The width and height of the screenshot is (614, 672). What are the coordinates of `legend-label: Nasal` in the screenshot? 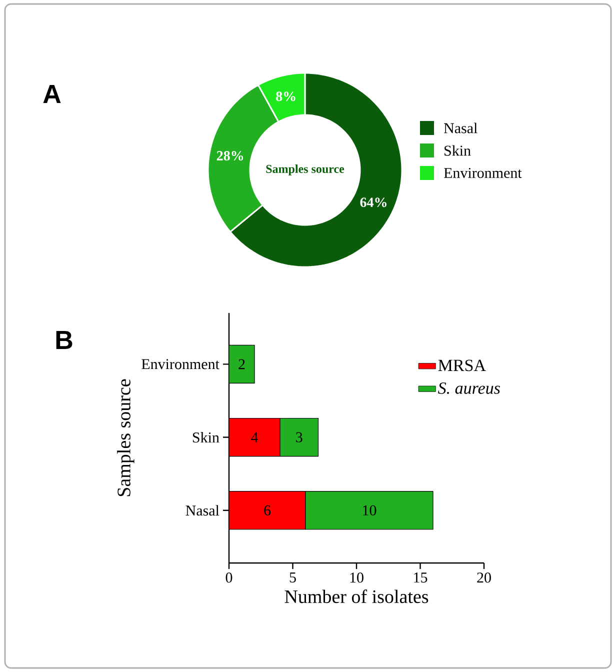 It's located at (461, 128).